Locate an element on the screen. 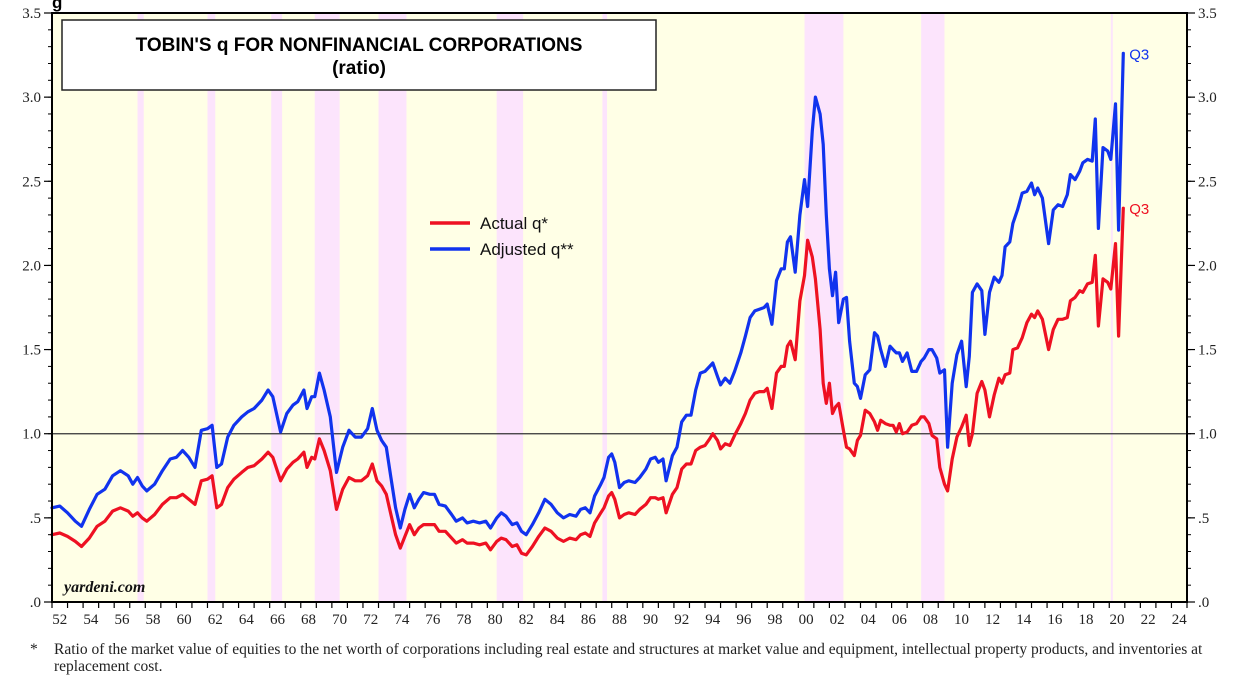 Image resolution: width=1238 pixels, height=688 pixels. x-tick-label: 00 is located at coordinates (806, 620).